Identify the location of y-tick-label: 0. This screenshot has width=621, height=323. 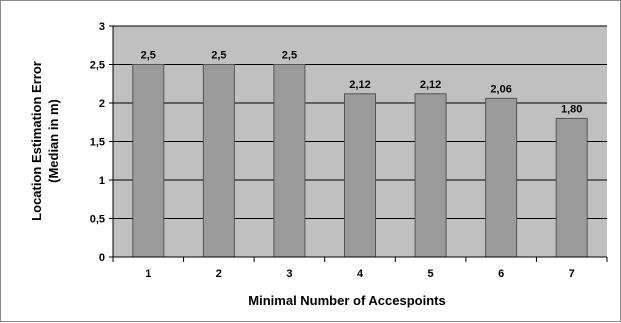
(102, 258).